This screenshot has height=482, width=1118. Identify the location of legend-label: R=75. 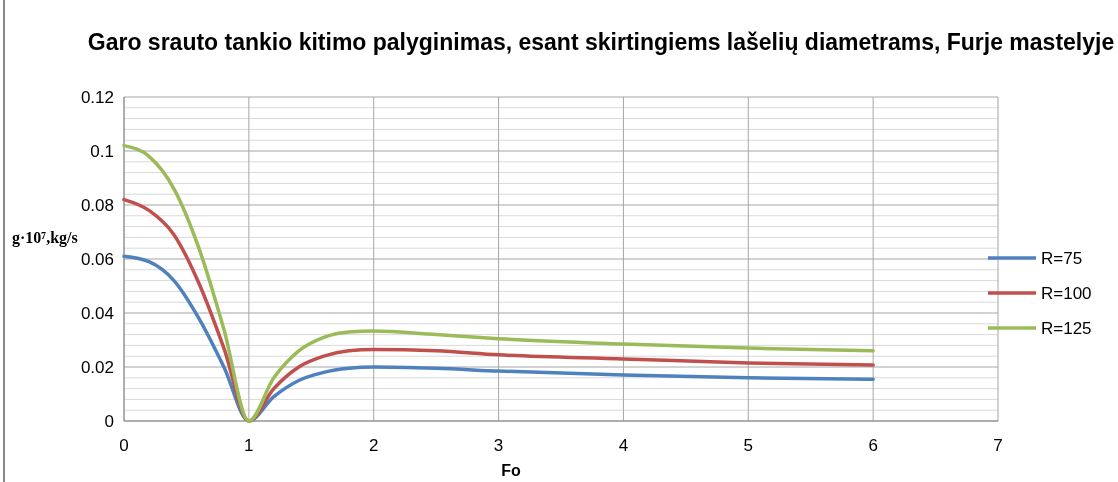
(1062, 258).